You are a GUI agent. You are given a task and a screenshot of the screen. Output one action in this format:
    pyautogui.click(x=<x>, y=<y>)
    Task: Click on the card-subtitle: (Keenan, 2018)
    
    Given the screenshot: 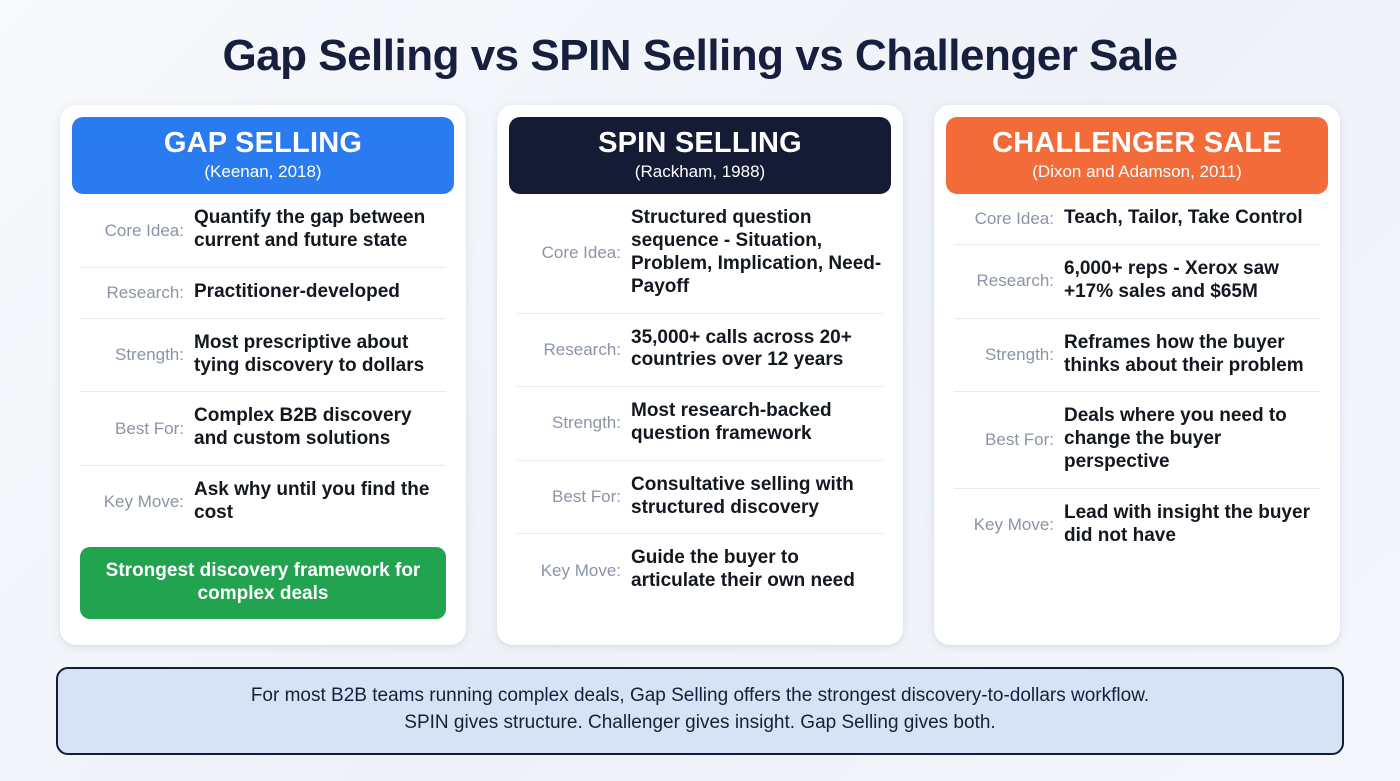 What is the action you would take?
    pyautogui.click(x=263, y=171)
    